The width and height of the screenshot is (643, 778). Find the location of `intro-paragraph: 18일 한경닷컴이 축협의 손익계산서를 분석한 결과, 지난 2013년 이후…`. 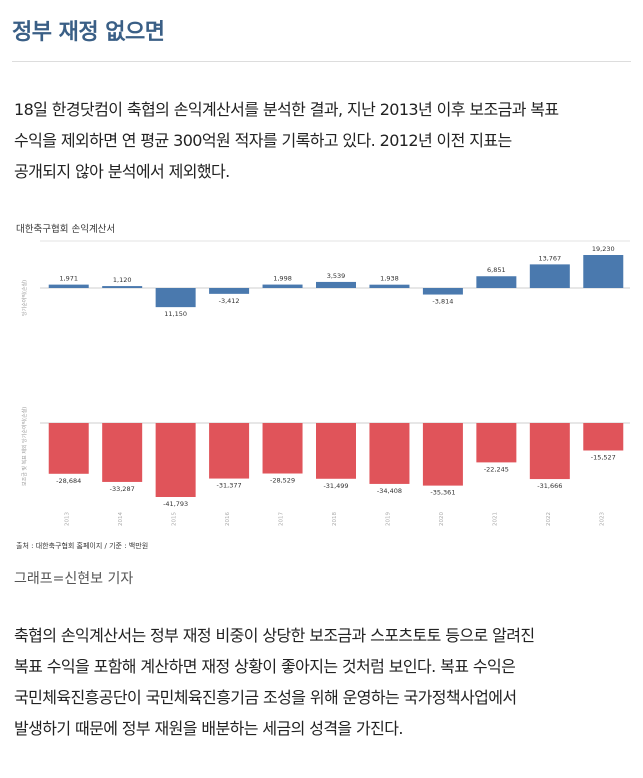

intro-paragraph: 18일 한경닷컴이 축협의 손익계산서를 분석한 결과, 지난 2013년 이후… is located at coordinates (321, 140).